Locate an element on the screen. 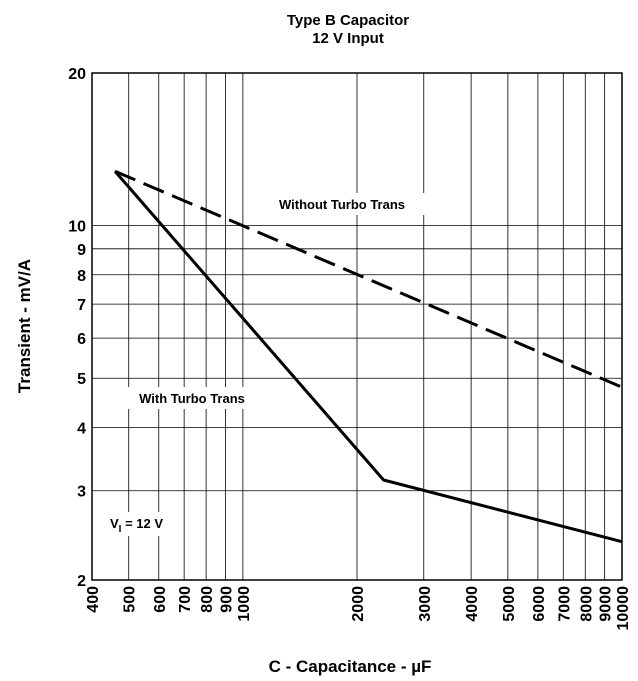  x-tick-label: 8000 is located at coordinates (586, 604).